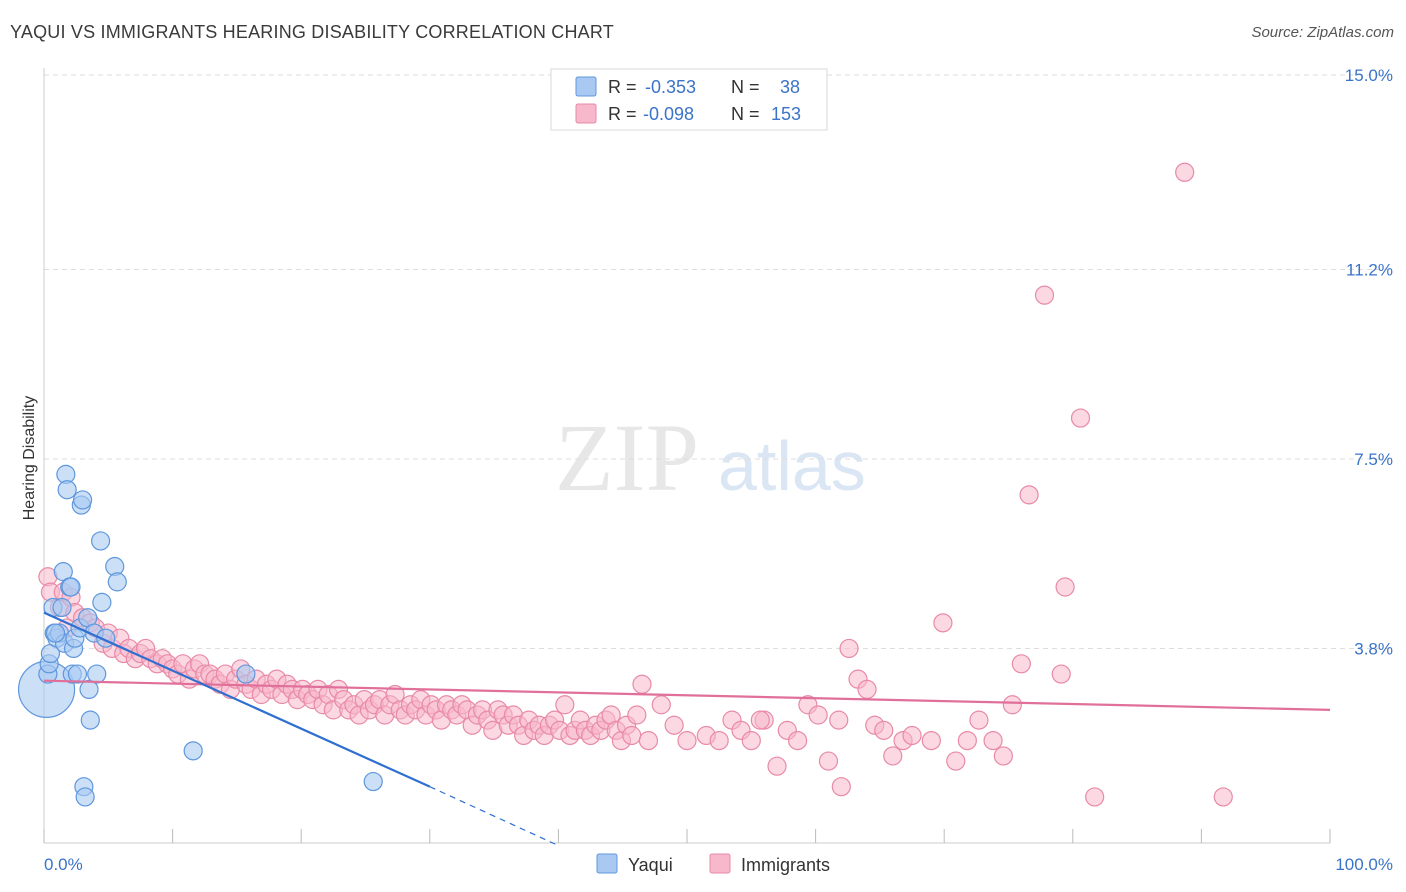 The height and width of the screenshot is (892, 1406). I want to click on immigrants-trend-line, so click(687, 695).